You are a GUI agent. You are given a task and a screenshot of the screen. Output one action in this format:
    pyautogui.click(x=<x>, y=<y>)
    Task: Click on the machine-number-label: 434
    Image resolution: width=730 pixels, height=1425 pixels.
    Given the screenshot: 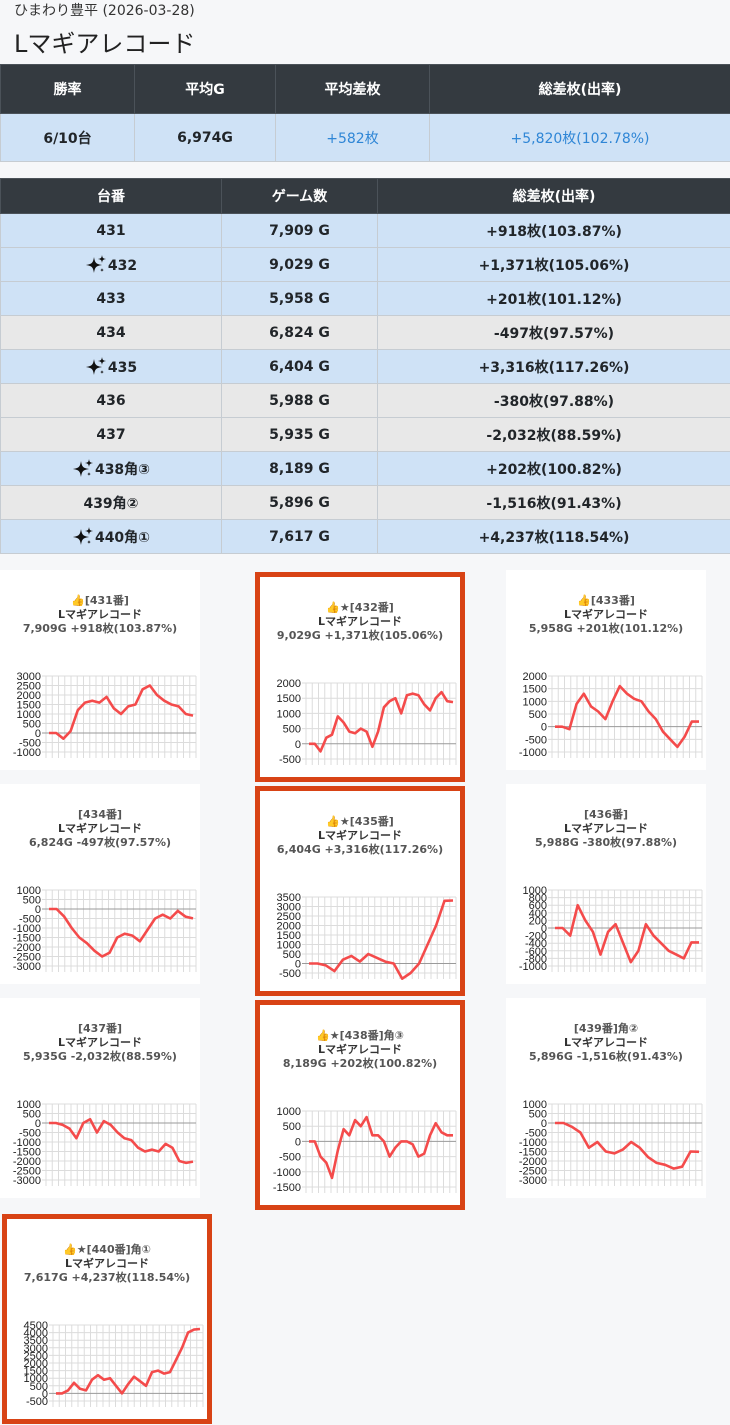 What is the action you would take?
    pyautogui.click(x=111, y=332)
    